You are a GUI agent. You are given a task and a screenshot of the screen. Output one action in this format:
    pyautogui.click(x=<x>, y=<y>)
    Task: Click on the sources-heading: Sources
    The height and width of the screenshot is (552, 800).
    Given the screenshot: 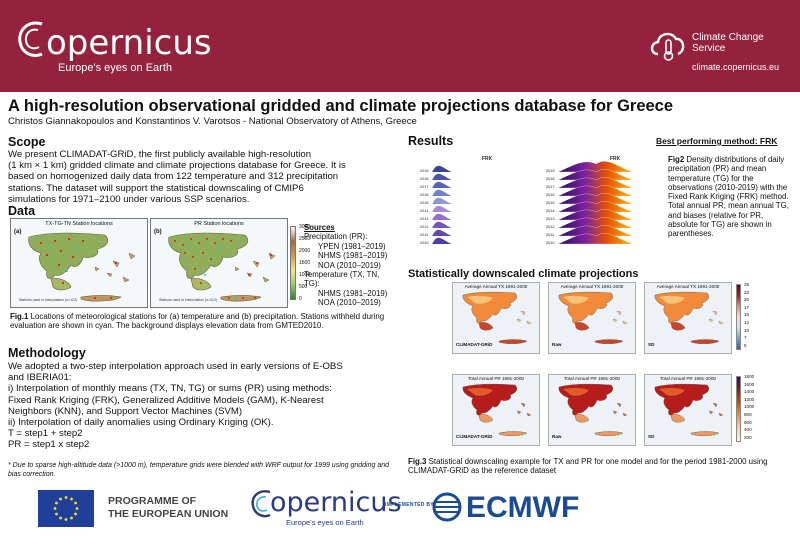 What is the action you would take?
    pyautogui.click(x=319, y=227)
    